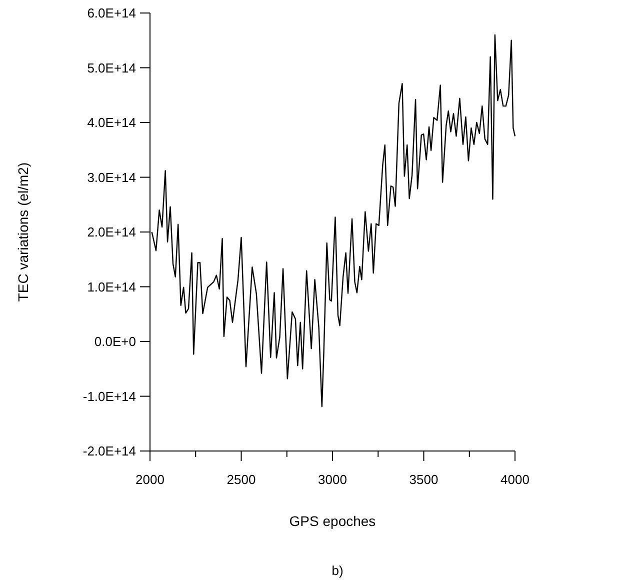  What do you see at coordinates (332, 479) in the screenshot?
I see `x-tick-label: 3000` at bounding box center [332, 479].